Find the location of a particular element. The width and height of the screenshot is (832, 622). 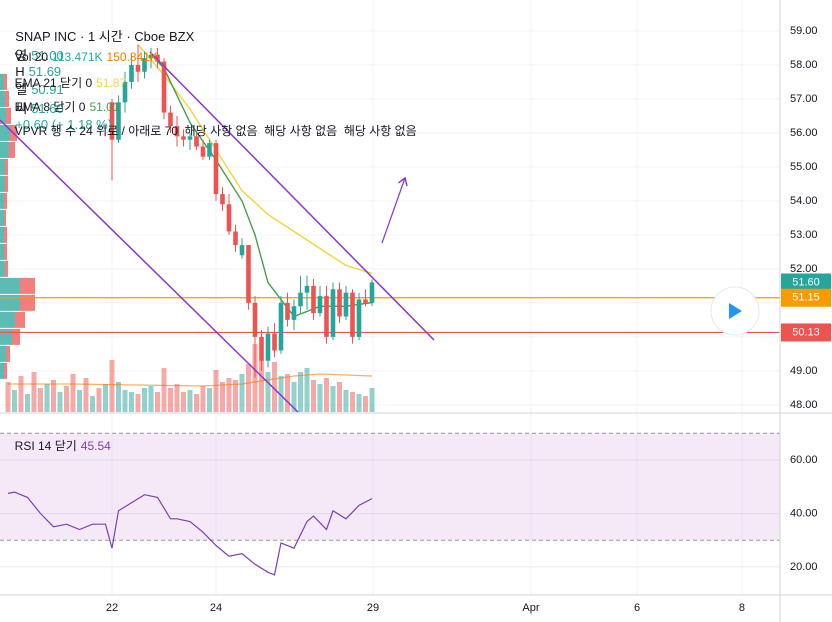

x-tick-label: 22 is located at coordinates (112, 608).